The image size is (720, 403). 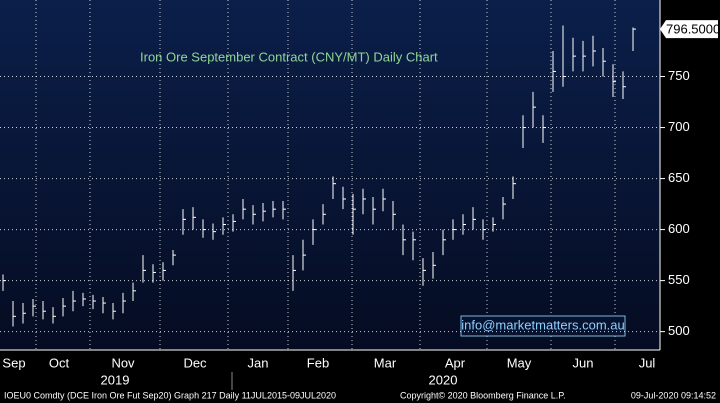 What do you see at coordinates (679, 126) in the screenshot?
I see `y-tick-label: 700` at bounding box center [679, 126].